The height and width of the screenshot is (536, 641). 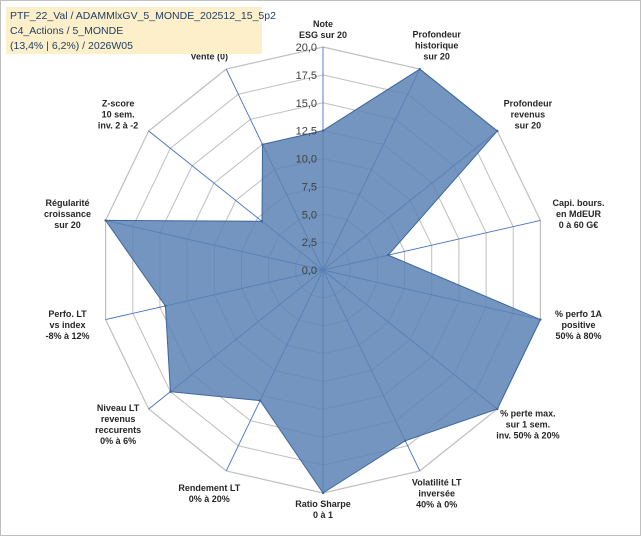 I want to click on axis-label-line: 50% à 80%, so click(x=578, y=336).